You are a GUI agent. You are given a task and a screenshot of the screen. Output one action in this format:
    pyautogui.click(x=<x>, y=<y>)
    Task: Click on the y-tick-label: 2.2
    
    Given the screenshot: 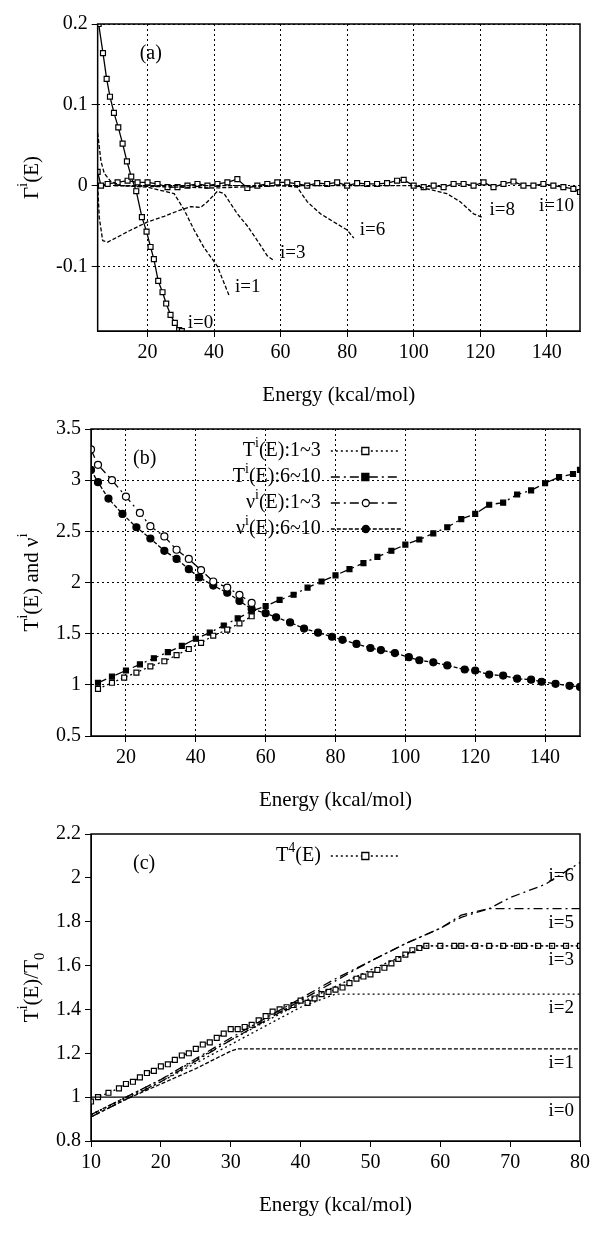 What is the action you would take?
    pyautogui.click(x=68, y=832)
    